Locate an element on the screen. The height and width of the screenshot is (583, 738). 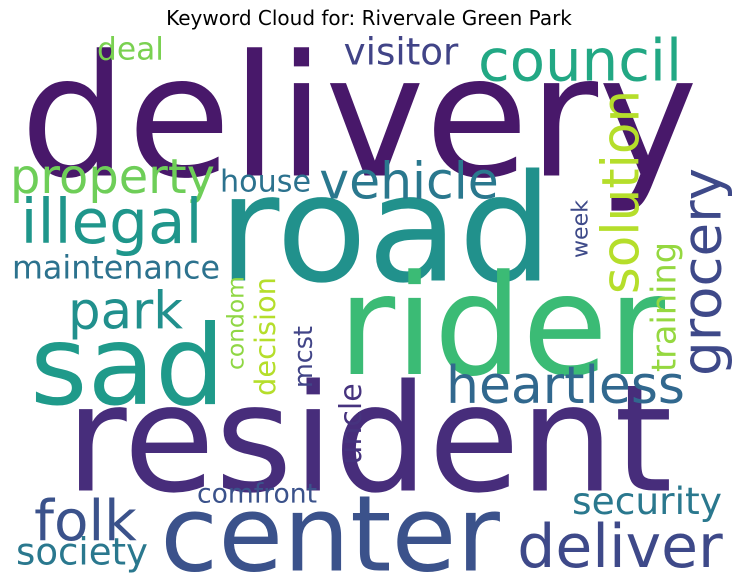
word-center: center is located at coordinates (330, 528).